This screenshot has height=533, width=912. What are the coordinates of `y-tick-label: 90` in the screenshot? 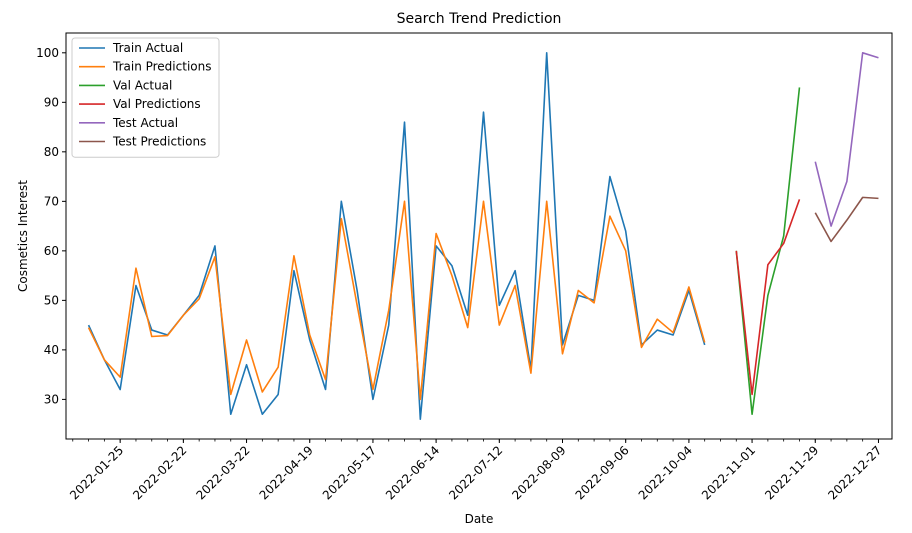 It's located at (51, 102).